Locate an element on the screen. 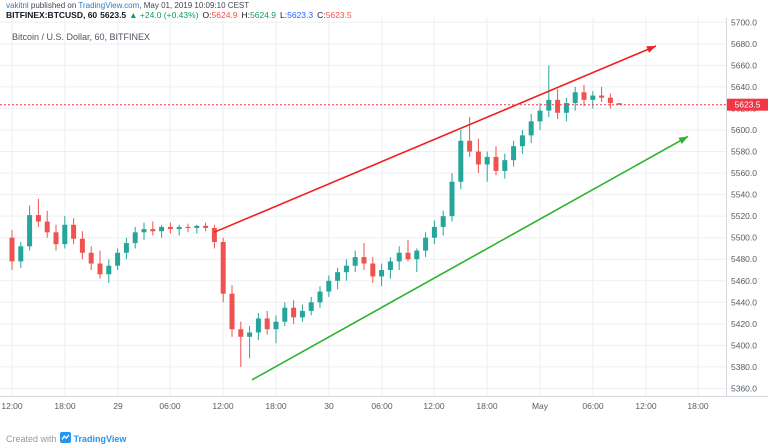 The width and height of the screenshot is (768, 448). svg-text: 5623.5 is located at coordinates (748, 105).